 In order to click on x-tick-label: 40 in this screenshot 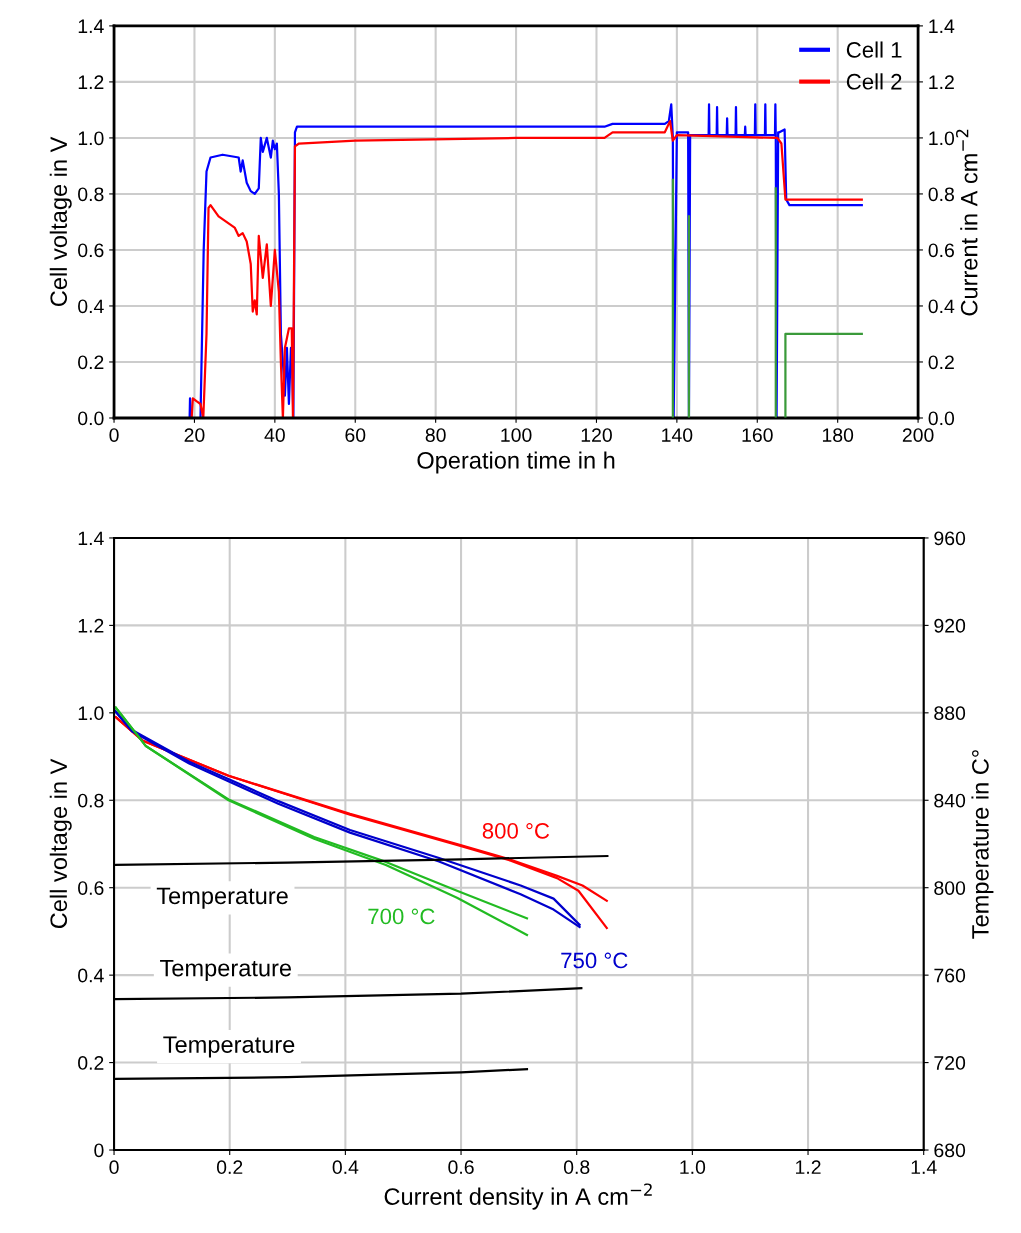, I will do `click(274, 435)`.